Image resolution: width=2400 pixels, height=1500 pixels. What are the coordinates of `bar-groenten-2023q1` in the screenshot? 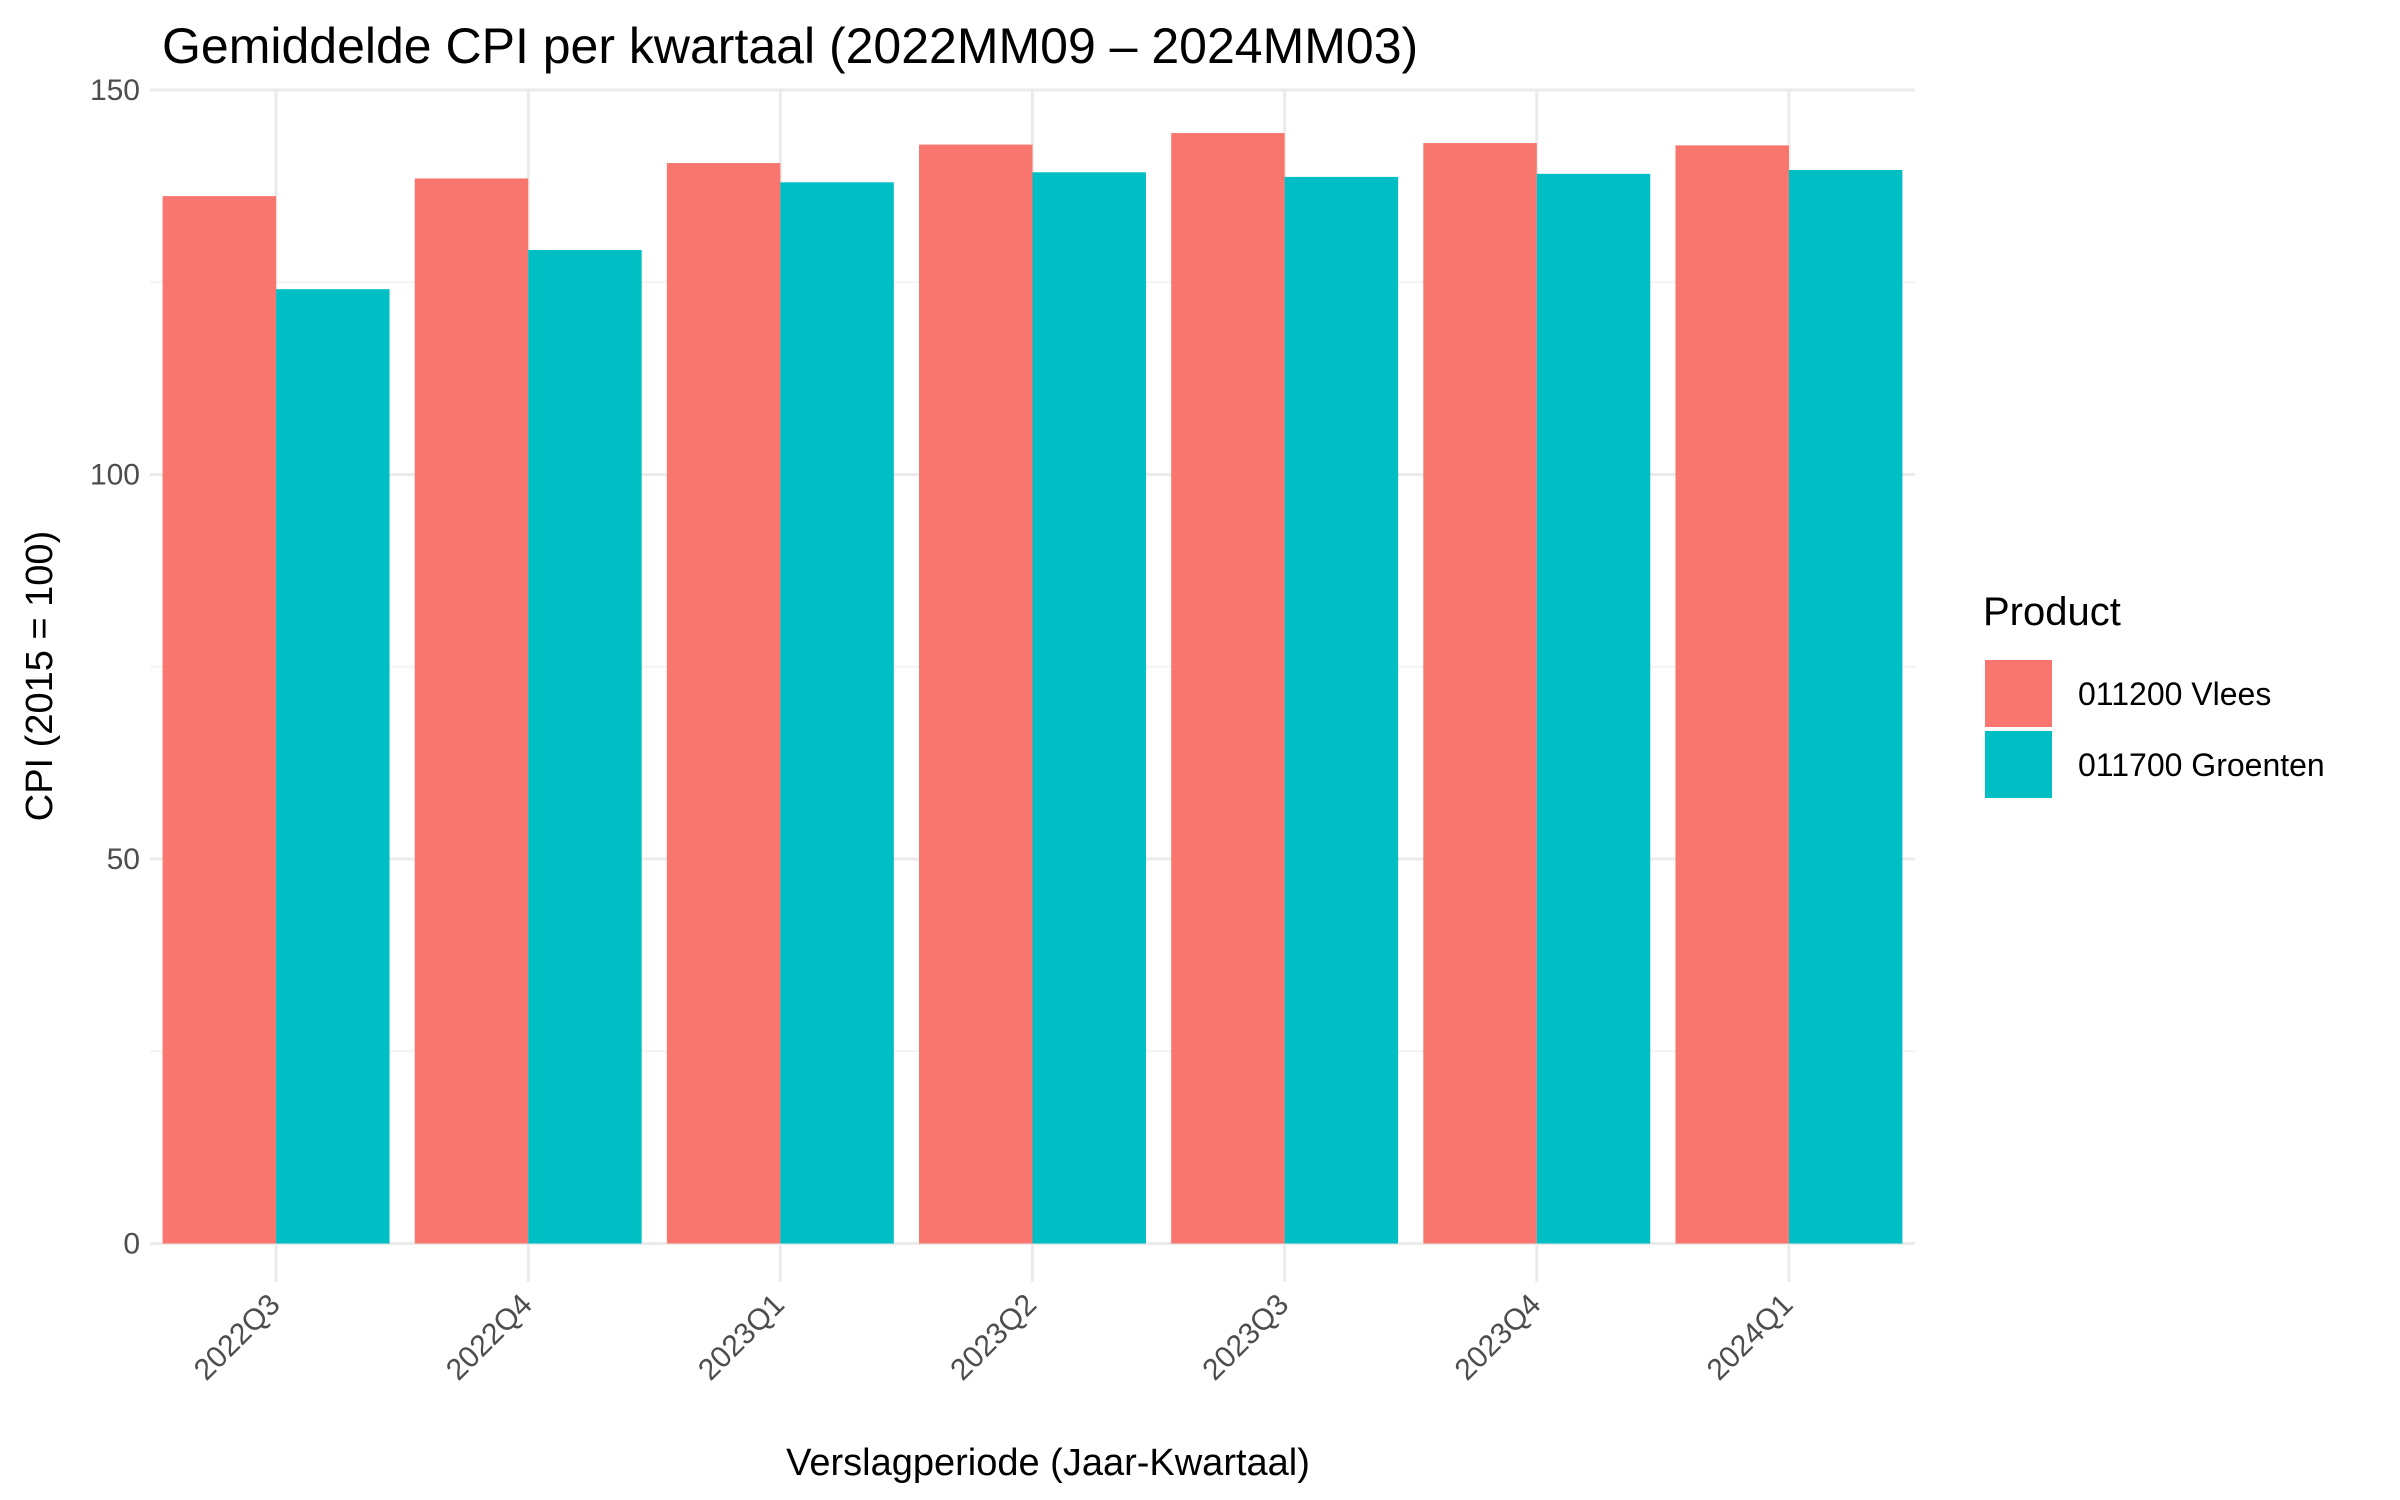 It's located at (837, 713).